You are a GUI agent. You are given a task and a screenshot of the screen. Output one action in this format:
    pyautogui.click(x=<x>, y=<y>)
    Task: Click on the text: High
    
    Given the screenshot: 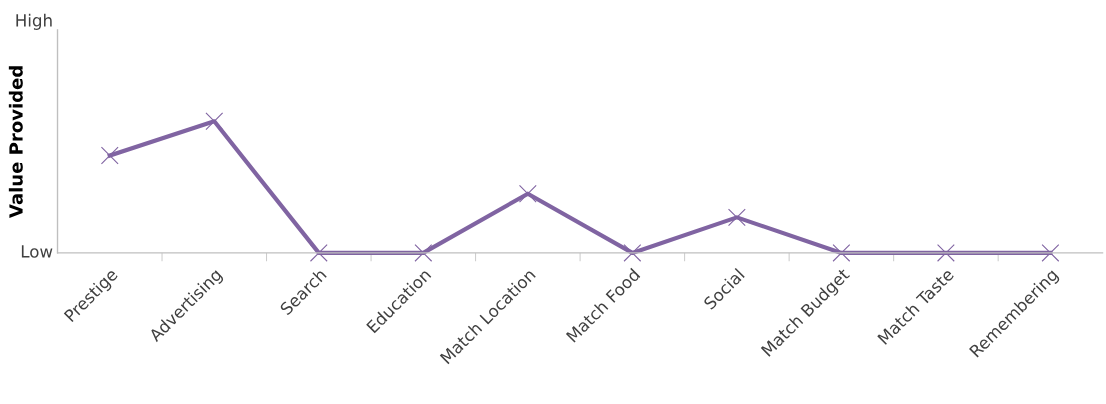 What is the action you would take?
    pyautogui.click(x=34, y=21)
    